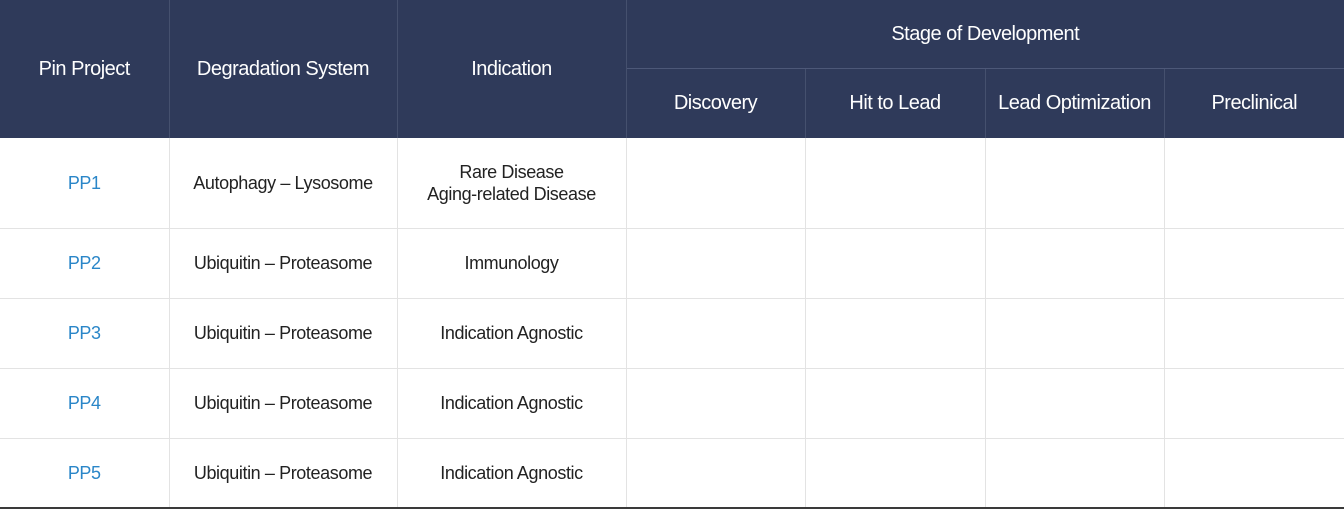  What do you see at coordinates (85, 333) in the screenshot?
I see `project-name: PP3` at bounding box center [85, 333].